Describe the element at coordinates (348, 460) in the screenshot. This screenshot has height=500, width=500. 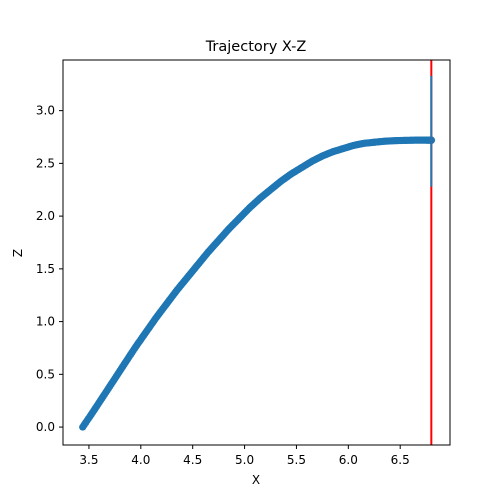
I see `x-tick-label: 6.0` at that location.